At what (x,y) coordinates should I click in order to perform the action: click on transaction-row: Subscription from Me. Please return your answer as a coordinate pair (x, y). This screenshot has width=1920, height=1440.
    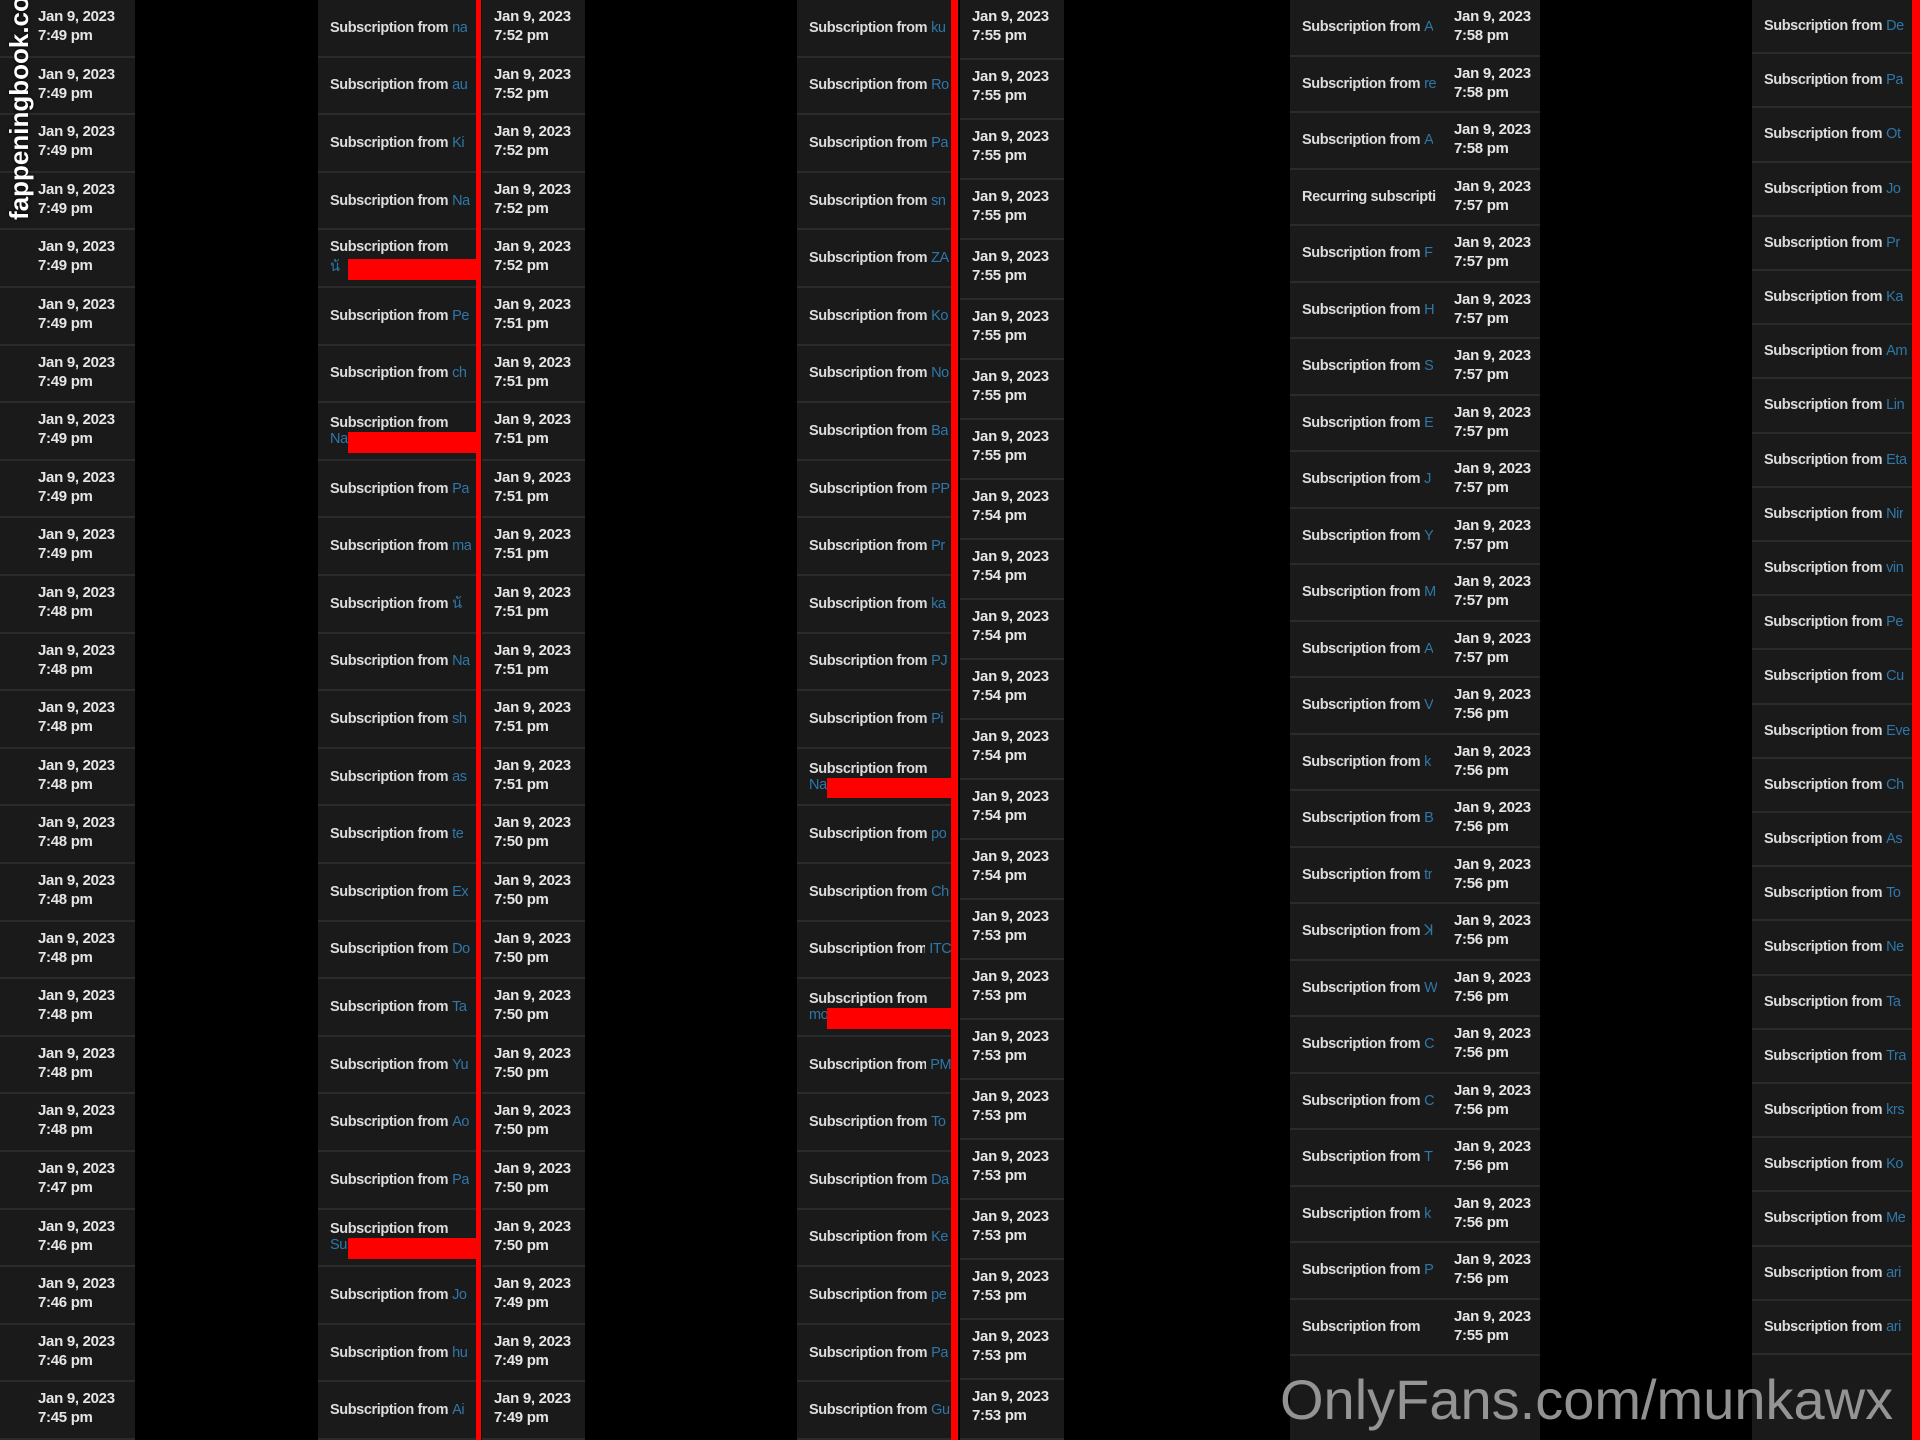
    Looking at the image, I should click on (1832, 1219).